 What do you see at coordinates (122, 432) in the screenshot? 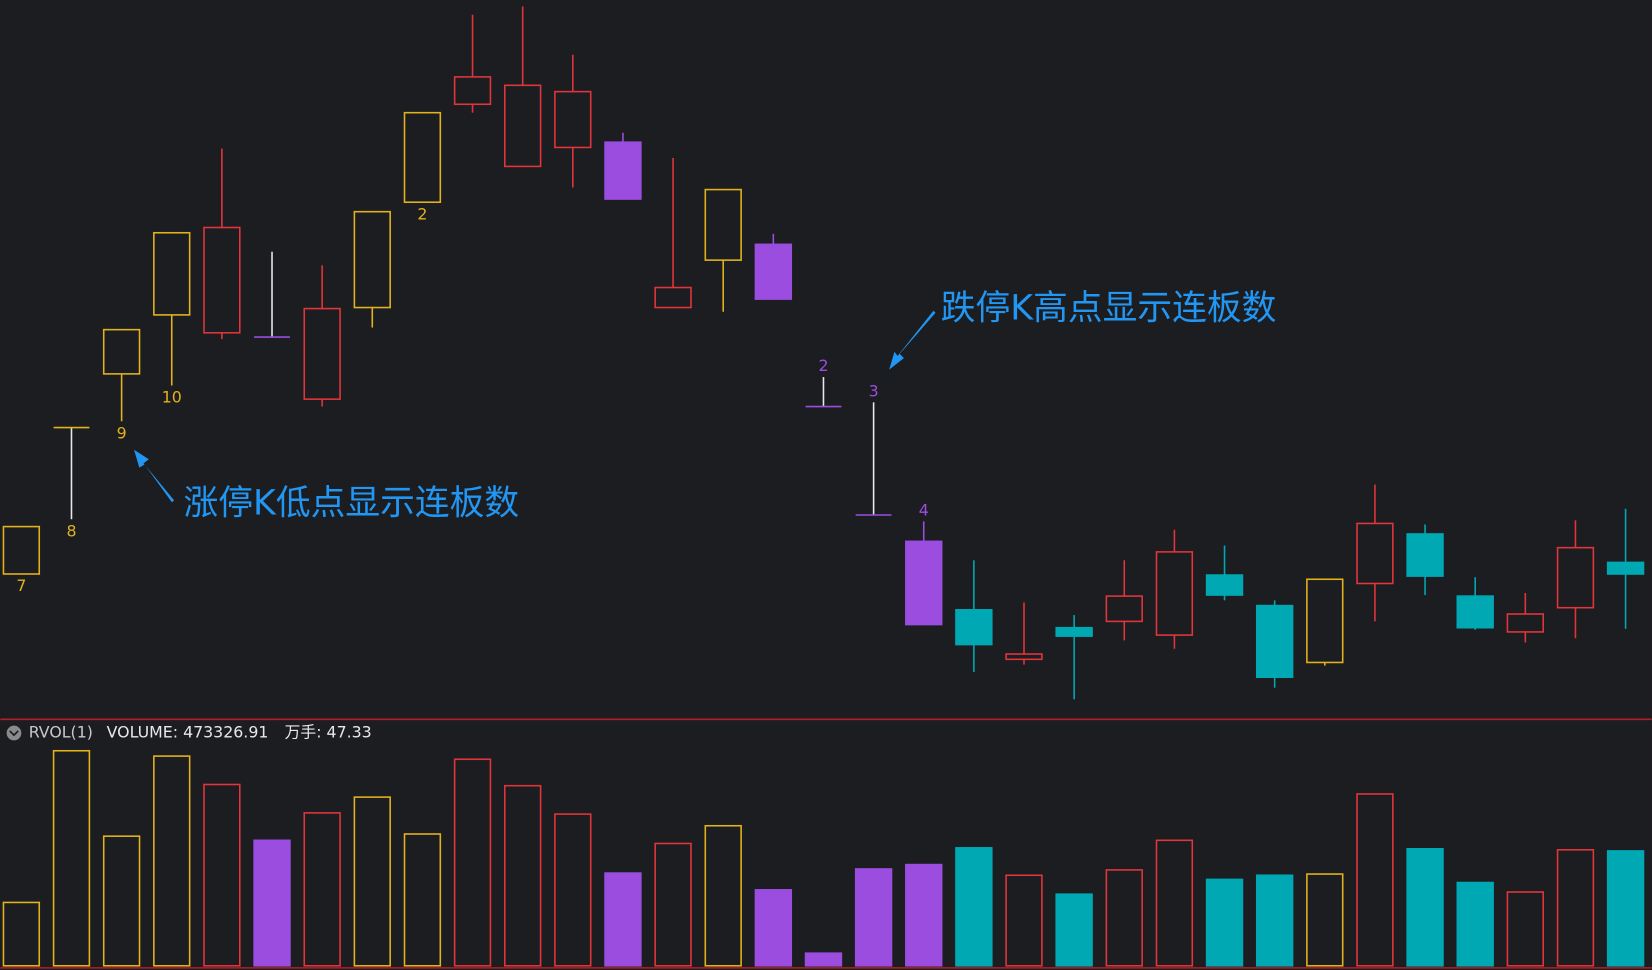
I see `limit-count: 9` at bounding box center [122, 432].